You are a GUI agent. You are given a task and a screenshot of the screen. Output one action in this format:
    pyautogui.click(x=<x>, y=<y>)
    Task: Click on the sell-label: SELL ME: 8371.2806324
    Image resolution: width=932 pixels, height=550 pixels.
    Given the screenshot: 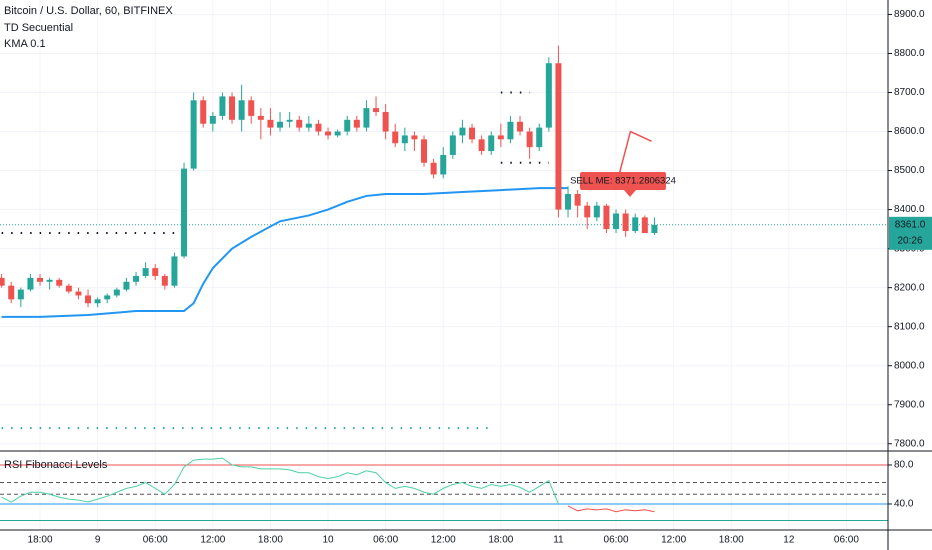 What is the action you would take?
    pyautogui.click(x=623, y=181)
    